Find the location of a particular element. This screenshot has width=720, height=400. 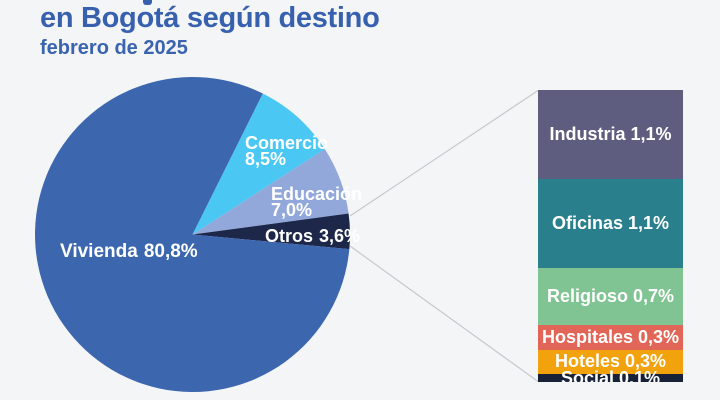

bar-segment-label: Industria 1,1% is located at coordinates (610, 134).